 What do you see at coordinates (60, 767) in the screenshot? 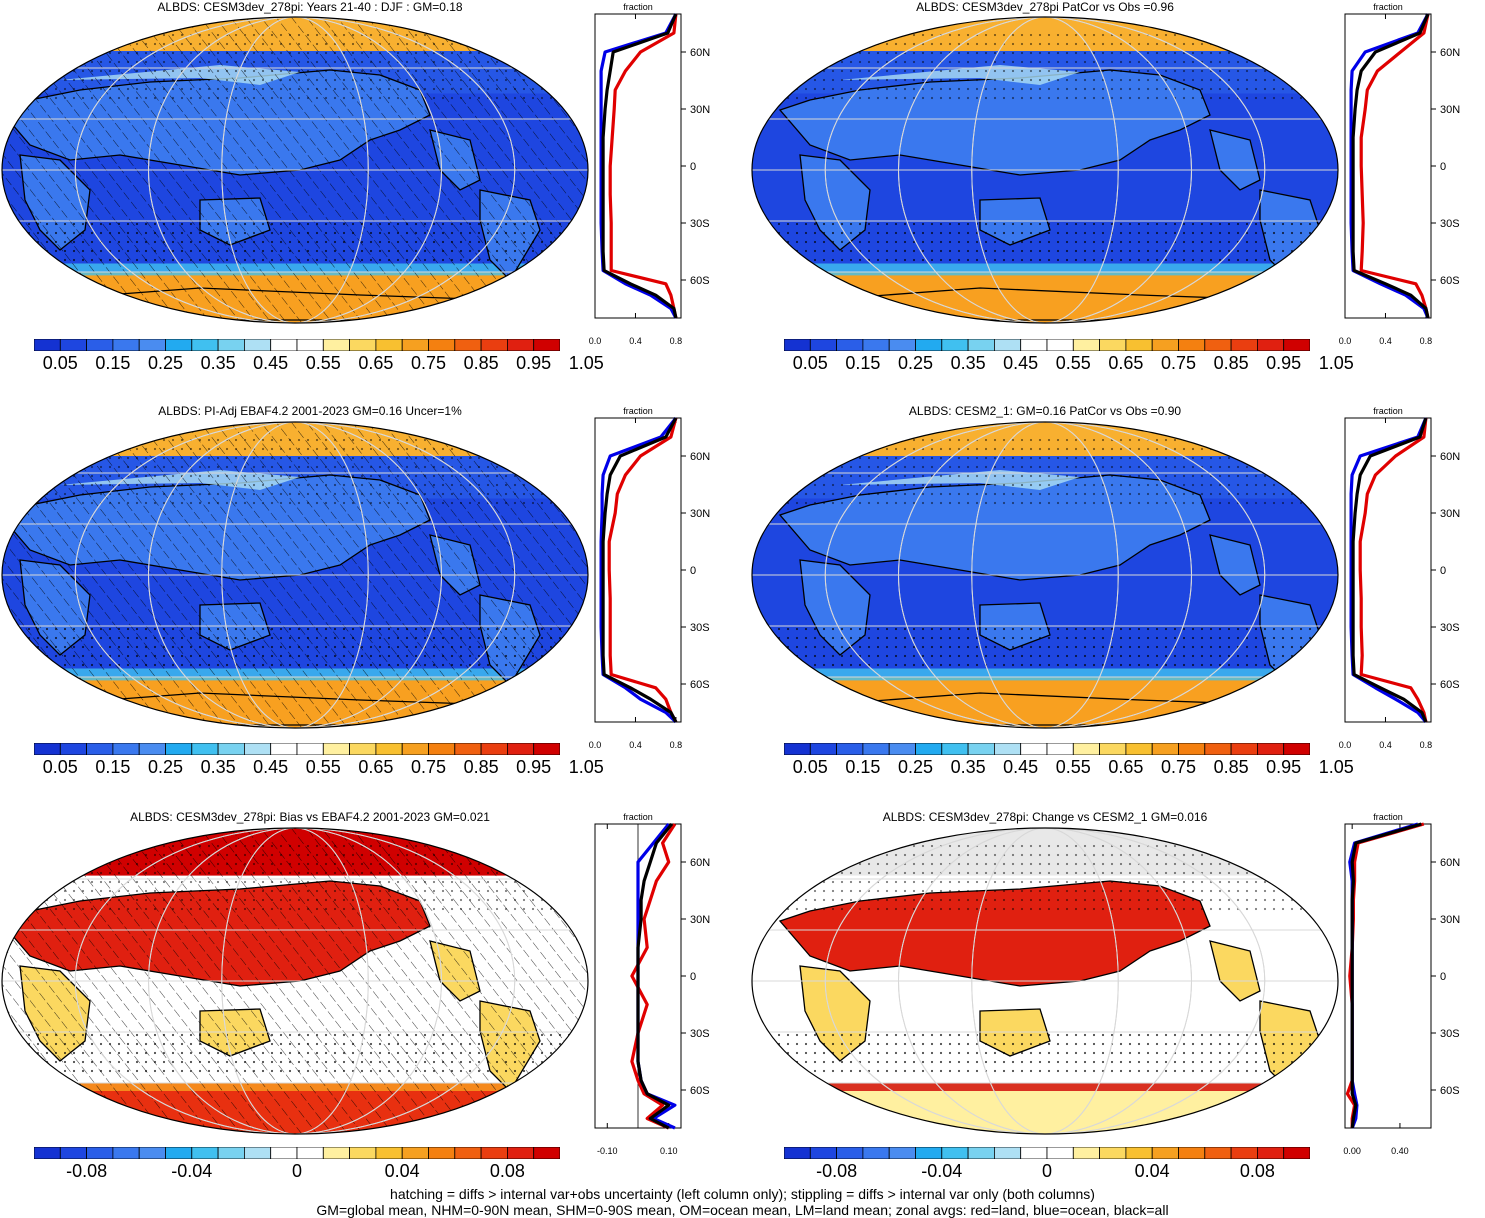
I see `colorbar-tick-label: 0.05` at bounding box center [60, 767].